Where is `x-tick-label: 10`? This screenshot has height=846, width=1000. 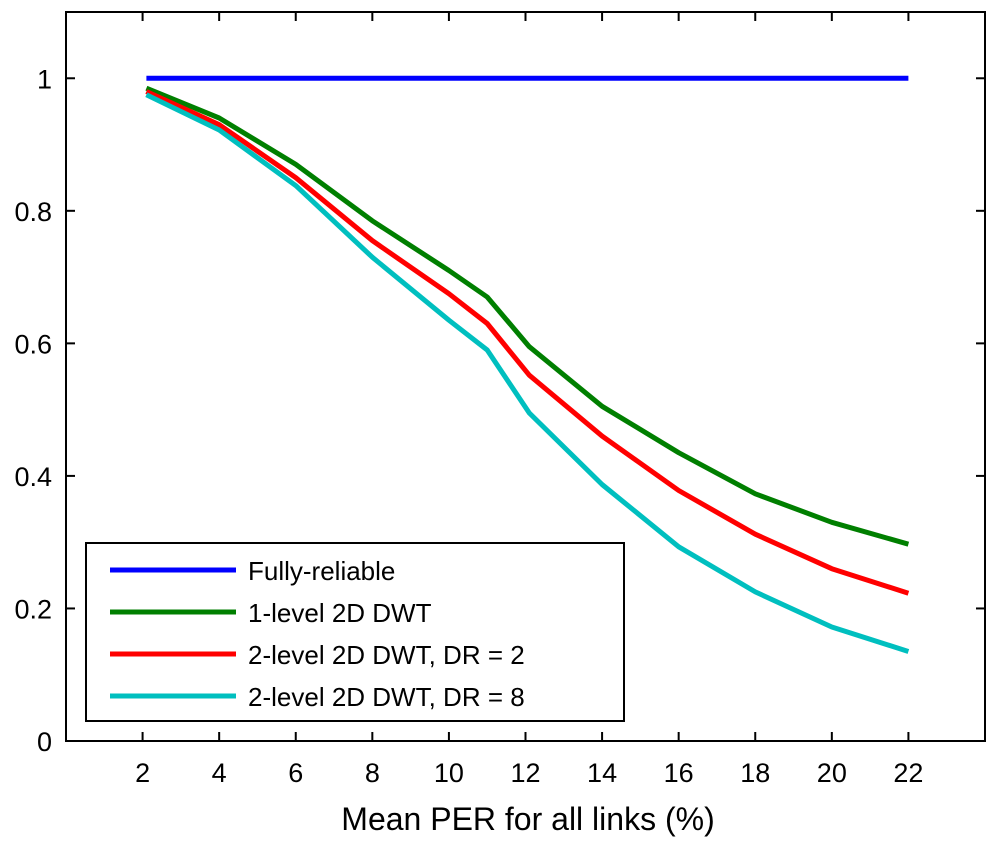
x-tick-label: 10 is located at coordinates (449, 773).